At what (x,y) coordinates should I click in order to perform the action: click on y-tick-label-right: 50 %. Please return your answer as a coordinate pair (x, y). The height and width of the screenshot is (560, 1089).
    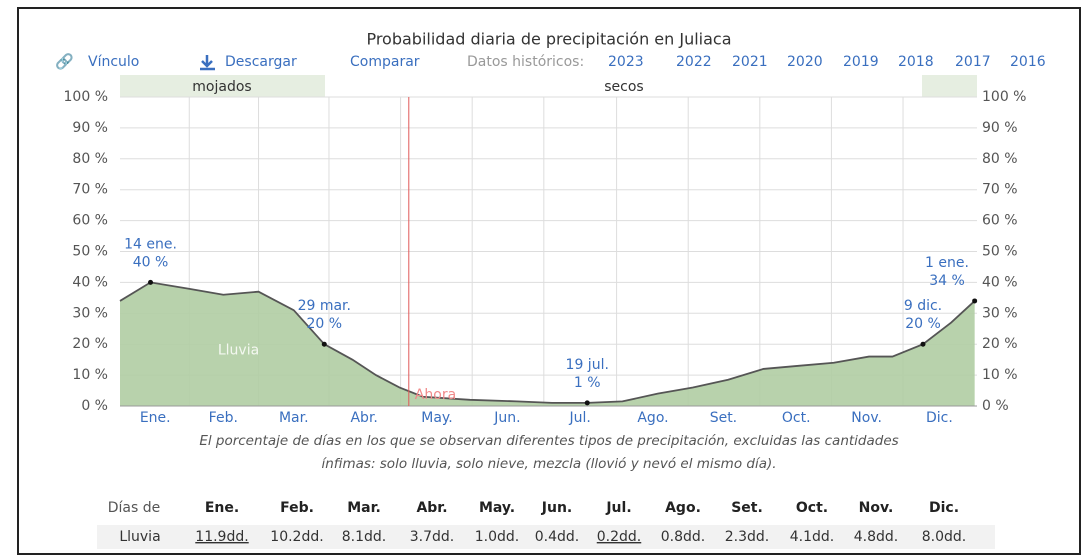
    Looking at the image, I should click on (1000, 252).